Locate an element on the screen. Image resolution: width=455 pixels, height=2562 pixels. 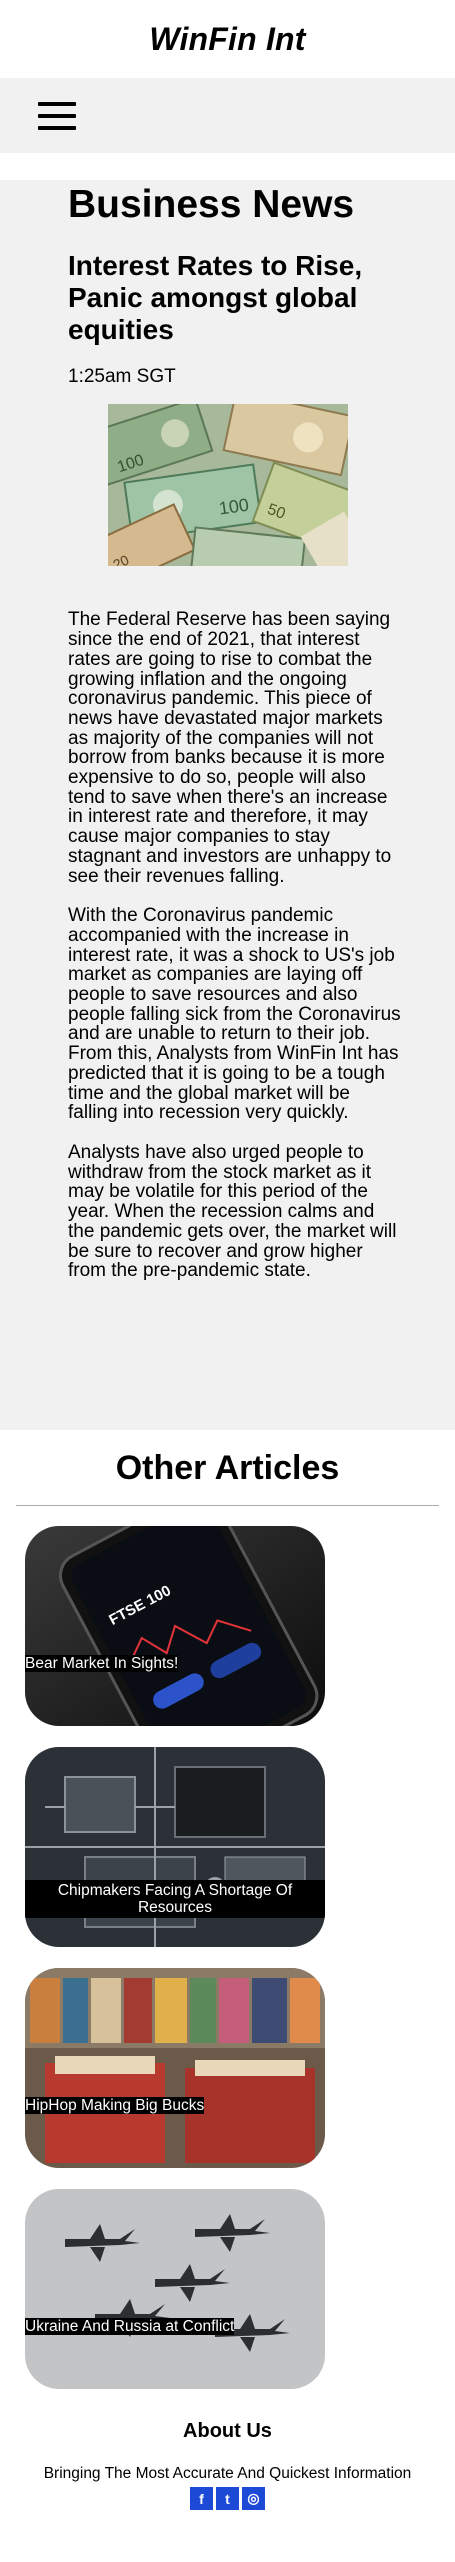
section-title: Business News is located at coordinates (211, 204).